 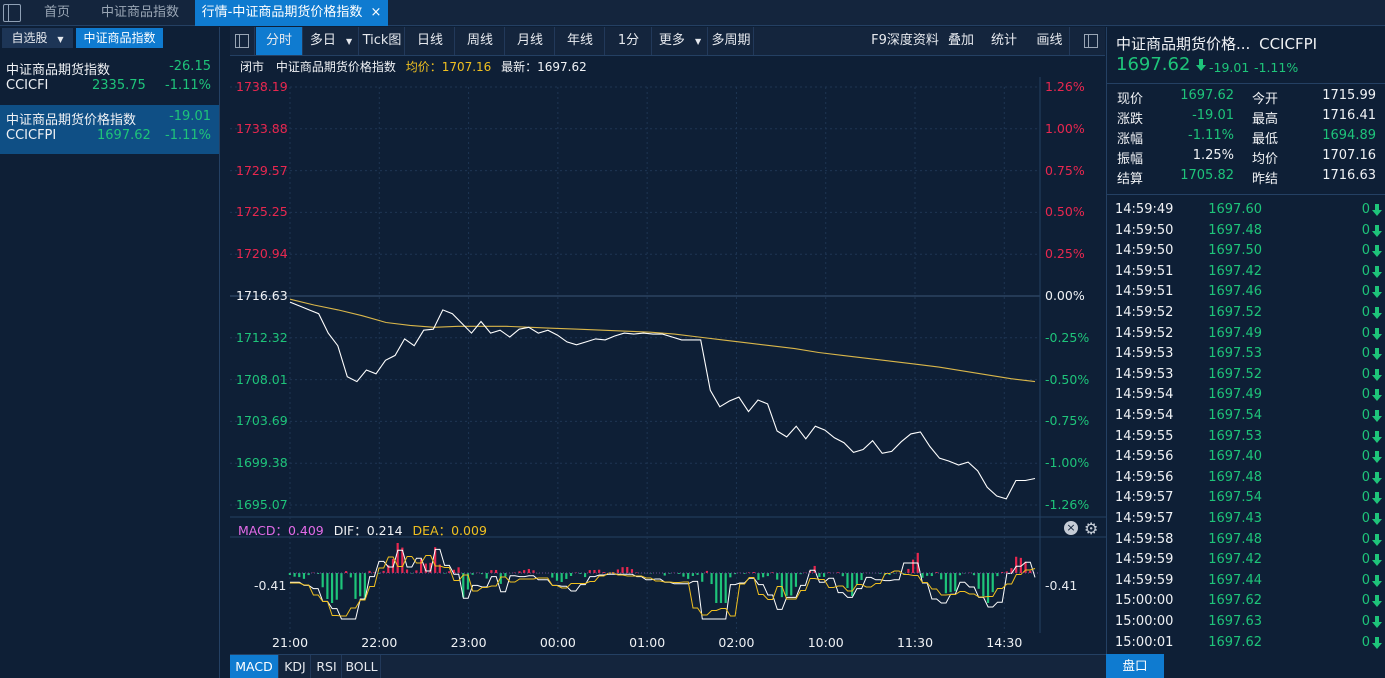 What do you see at coordinates (544, 67) in the screenshot?
I see `latest-price-label: 最新：1697.62` at bounding box center [544, 67].